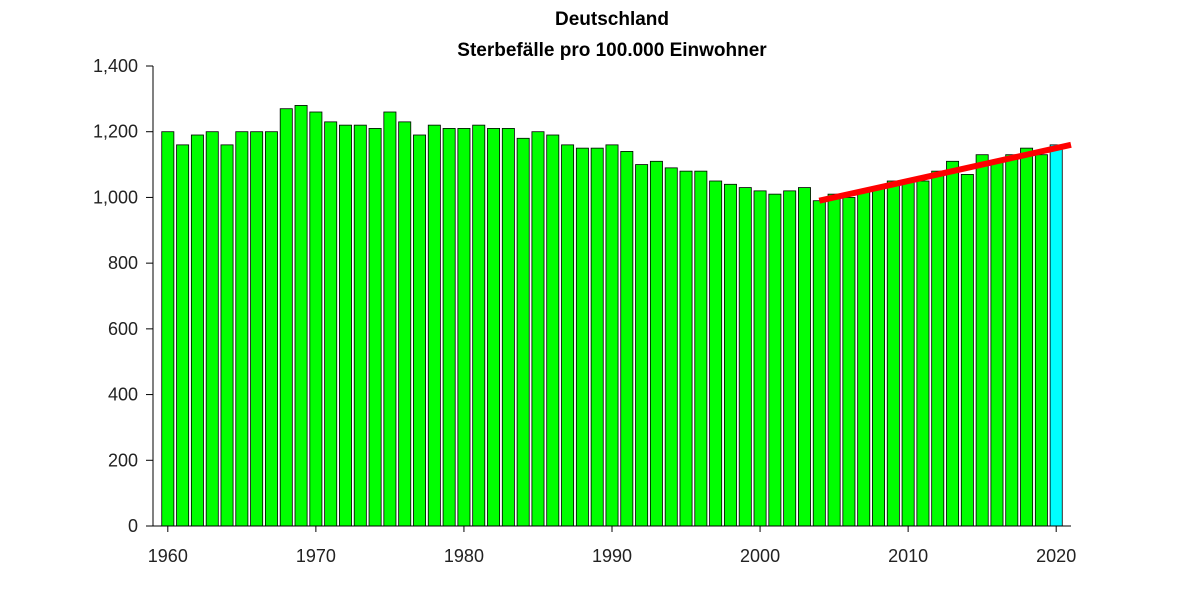 This screenshot has width=1181, height=591. What do you see at coordinates (464, 327) in the screenshot?
I see `bar-1980` at bounding box center [464, 327].